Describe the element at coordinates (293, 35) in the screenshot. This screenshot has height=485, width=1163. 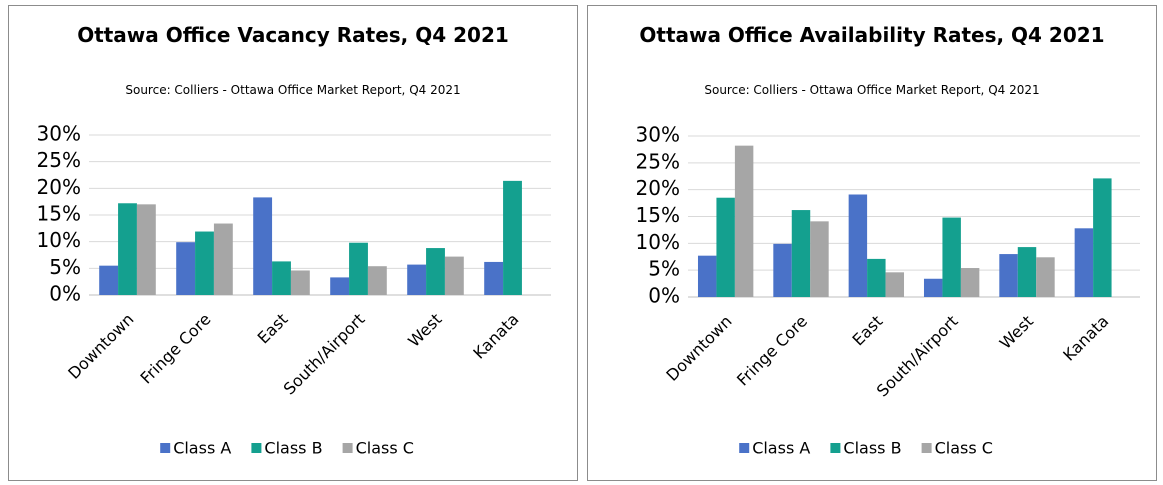
I see `chart-title: Ottawa Office Vacancy Rates, Q4 2021` at that location.